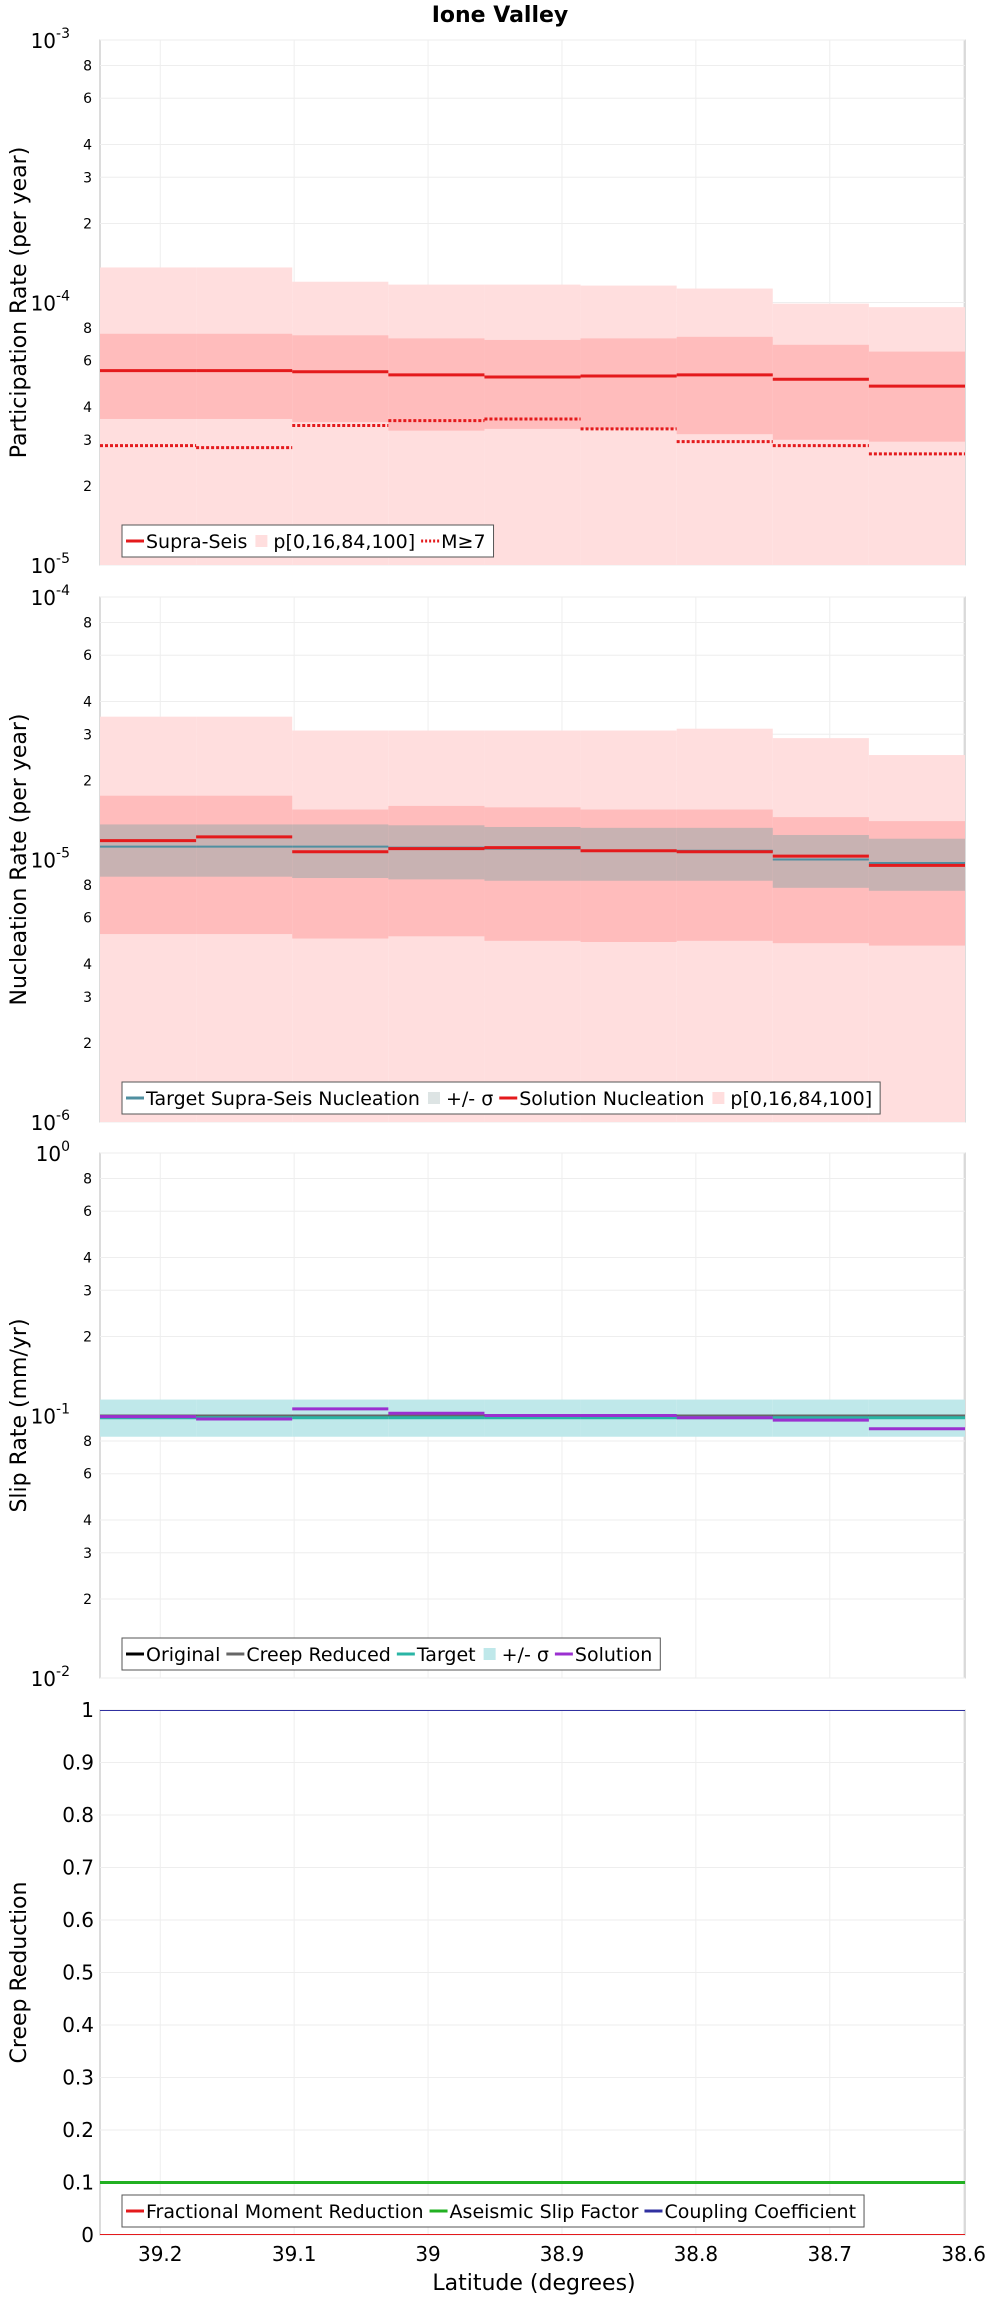 This screenshot has height=2300, width=1000. I want to click on legend-label: Aseismic Slip Factor, so click(544, 2212).